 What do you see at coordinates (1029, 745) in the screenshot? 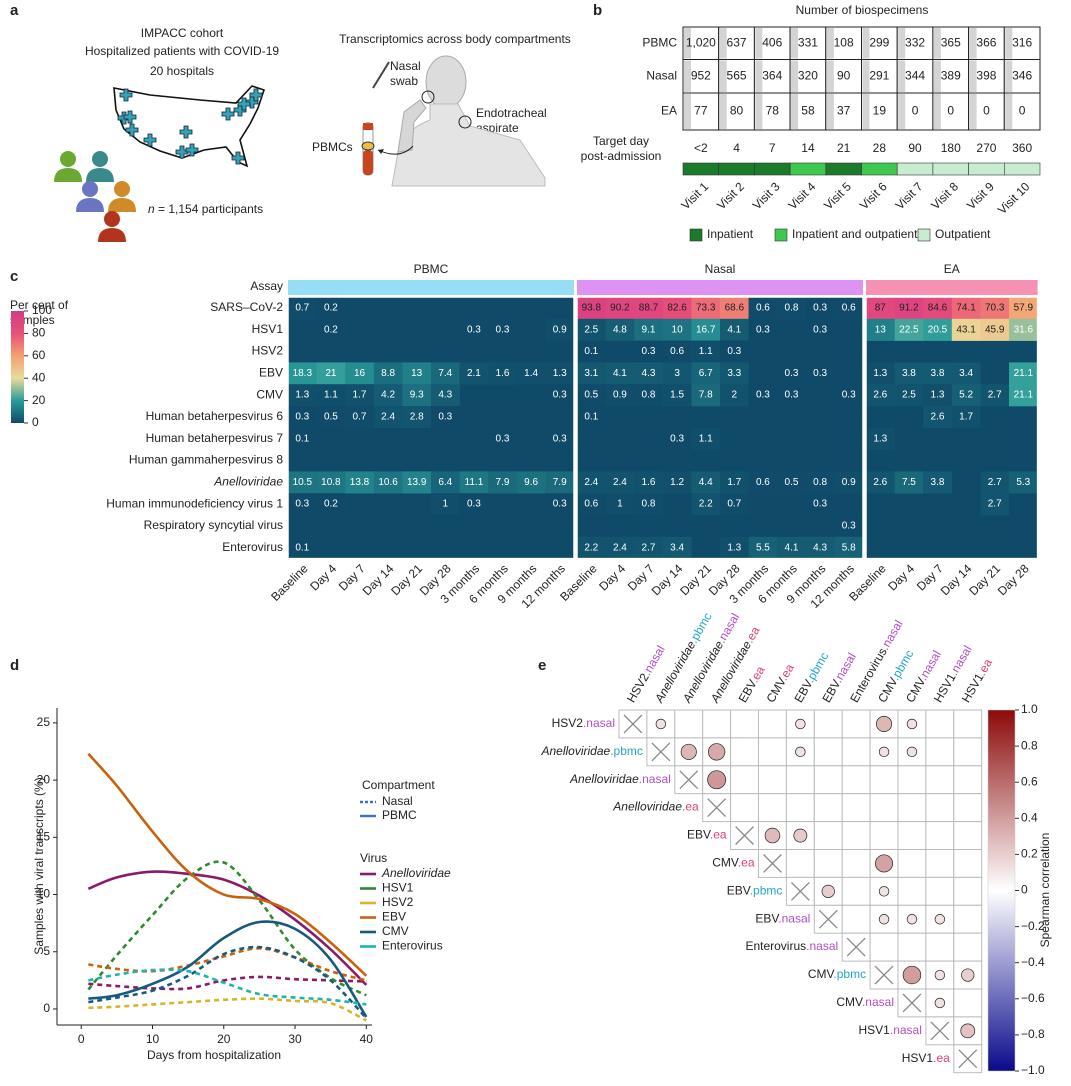
I see `colorbar-tick-label: 0.8` at bounding box center [1029, 745].